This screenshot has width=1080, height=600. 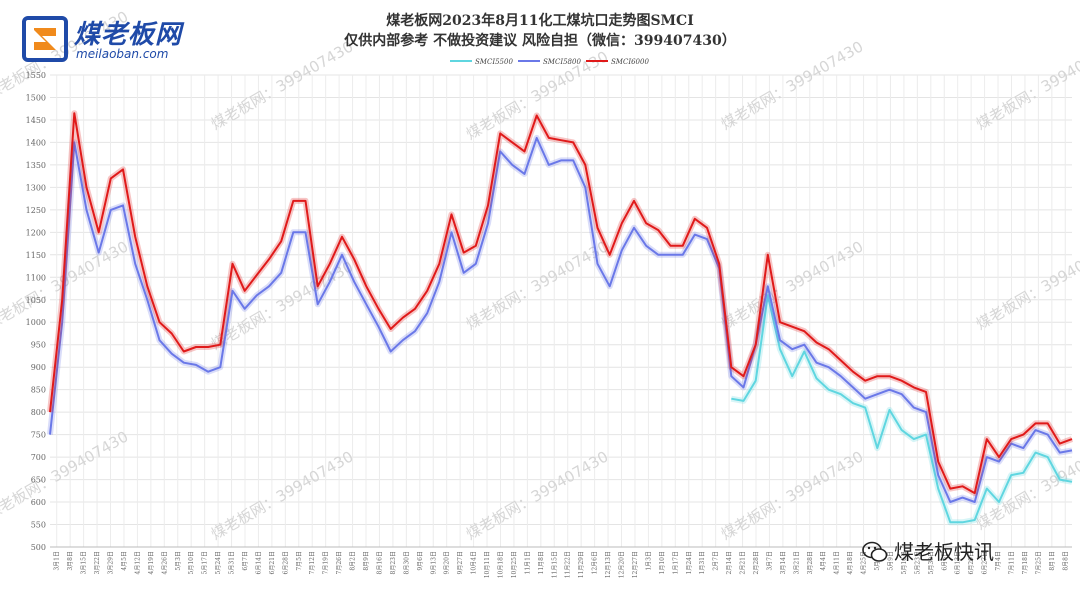 I want to click on x-tick-label: 8月23日, so click(x=393, y=562).